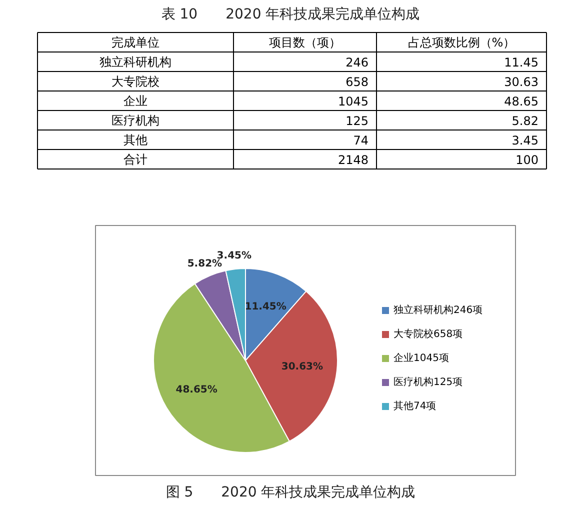 The width and height of the screenshot is (581, 506). I want to click on text: 完成单位, so click(136, 42).